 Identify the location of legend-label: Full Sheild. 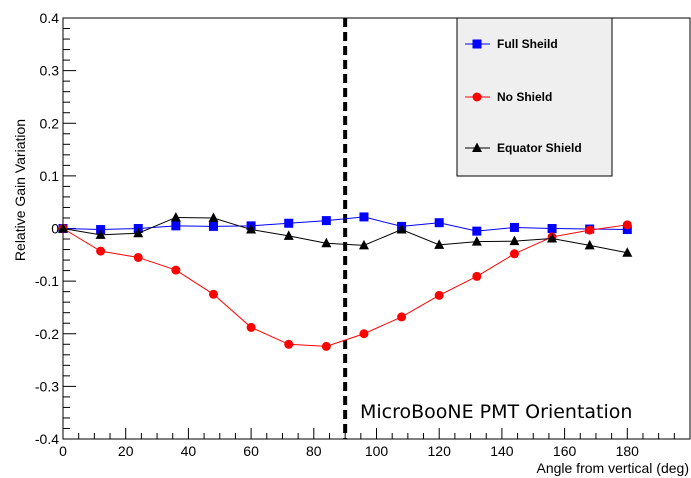
(527, 44).